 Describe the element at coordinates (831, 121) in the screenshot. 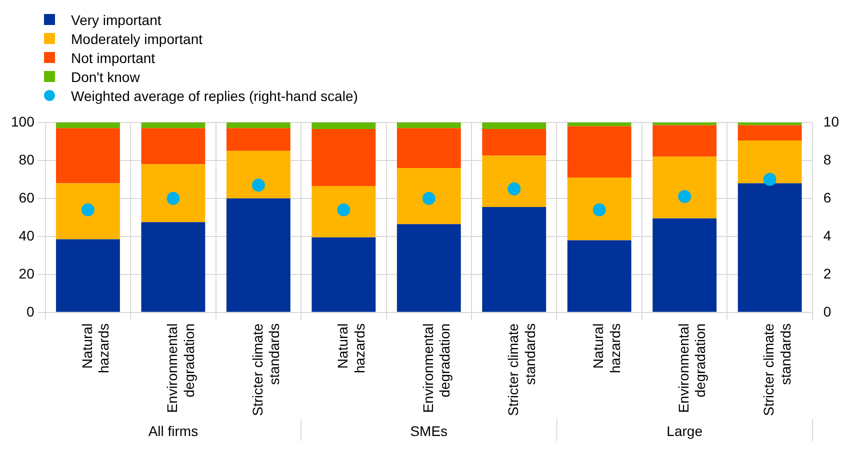

I see `y2-tick-label: 10` at that location.